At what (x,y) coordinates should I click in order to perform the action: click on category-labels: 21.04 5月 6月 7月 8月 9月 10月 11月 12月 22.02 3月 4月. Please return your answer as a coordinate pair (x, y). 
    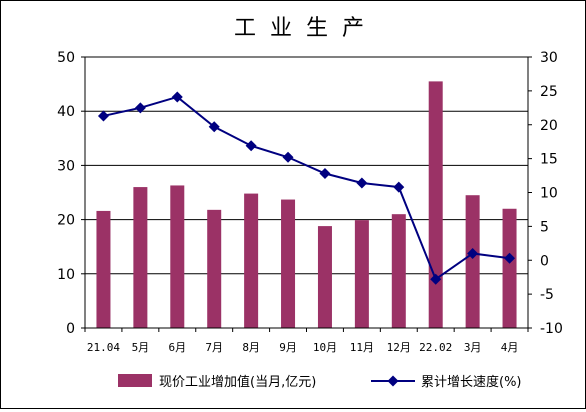
    Looking at the image, I should click on (302, 347).